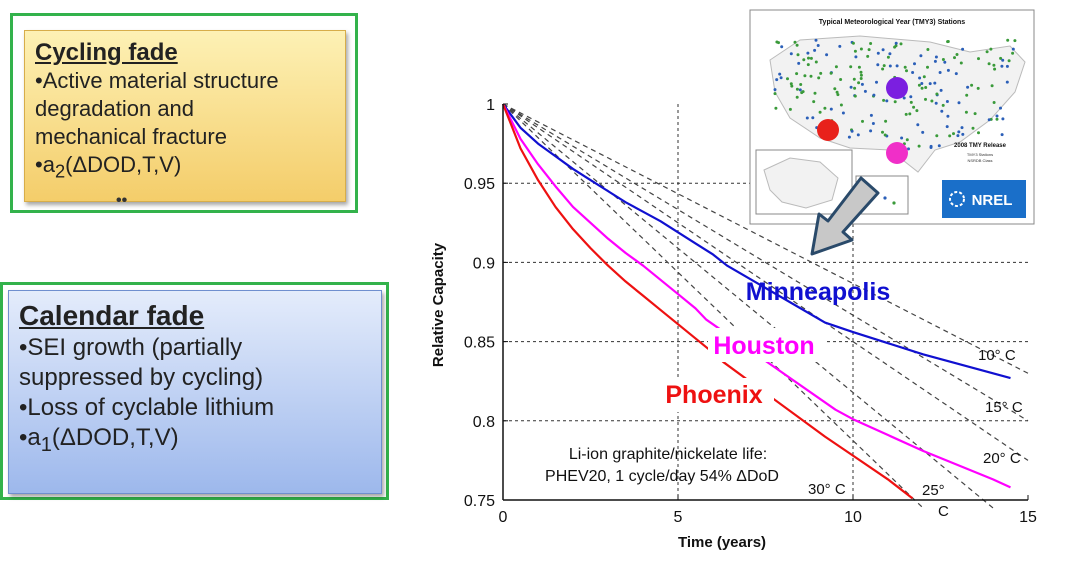  Describe the element at coordinates (957, 199) in the screenshot. I see `nrel-sun-icon` at that location.